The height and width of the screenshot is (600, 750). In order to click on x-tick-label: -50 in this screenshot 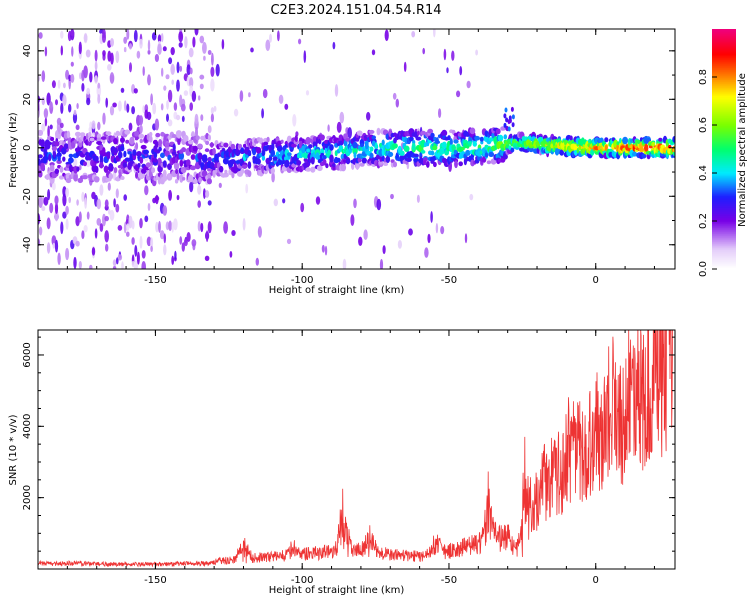, I will do `click(449, 580)`.